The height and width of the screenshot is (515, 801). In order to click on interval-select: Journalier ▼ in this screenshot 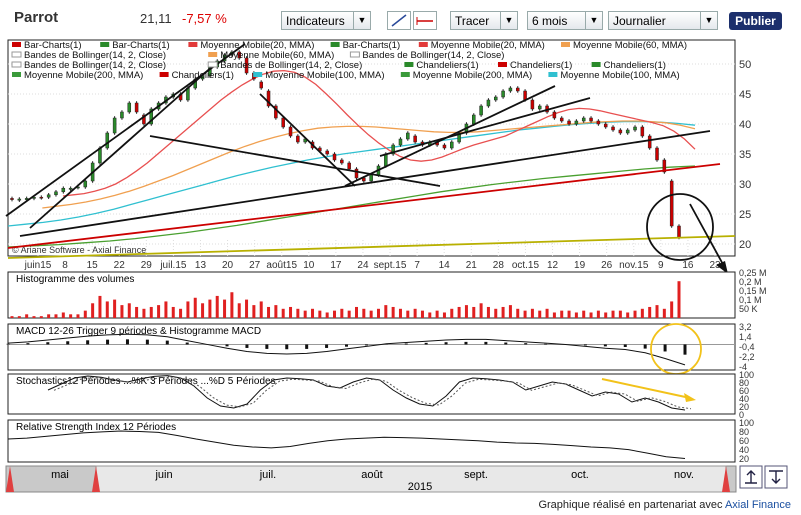, I will do `click(663, 20)`.